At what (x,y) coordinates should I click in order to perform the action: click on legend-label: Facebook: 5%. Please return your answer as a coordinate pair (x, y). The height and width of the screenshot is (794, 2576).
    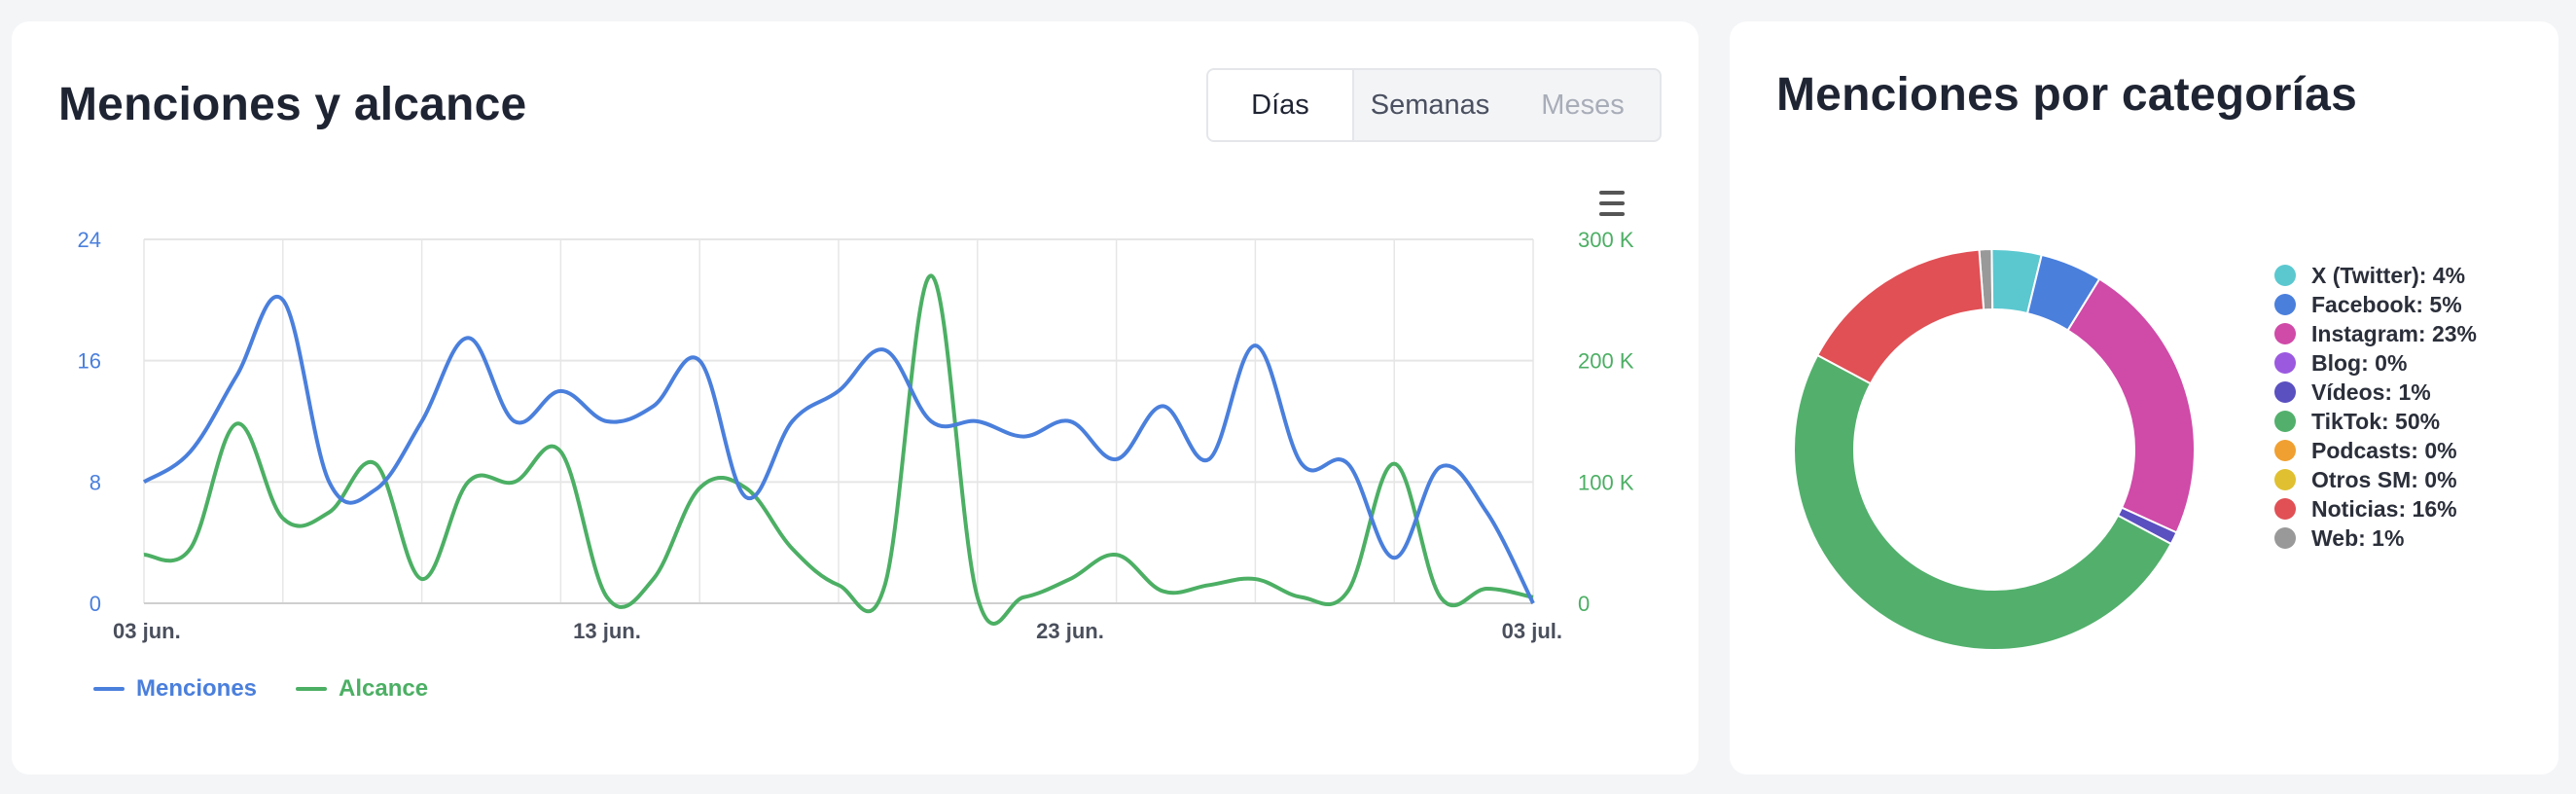
    Looking at the image, I should click on (2386, 304).